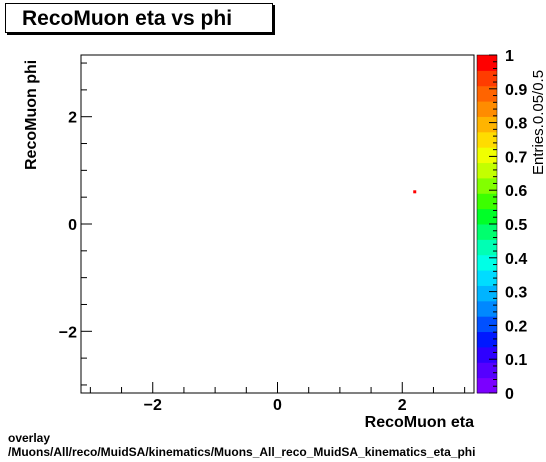  What do you see at coordinates (516, 225) in the screenshot?
I see `z-tick-label: 0.5` at bounding box center [516, 225].